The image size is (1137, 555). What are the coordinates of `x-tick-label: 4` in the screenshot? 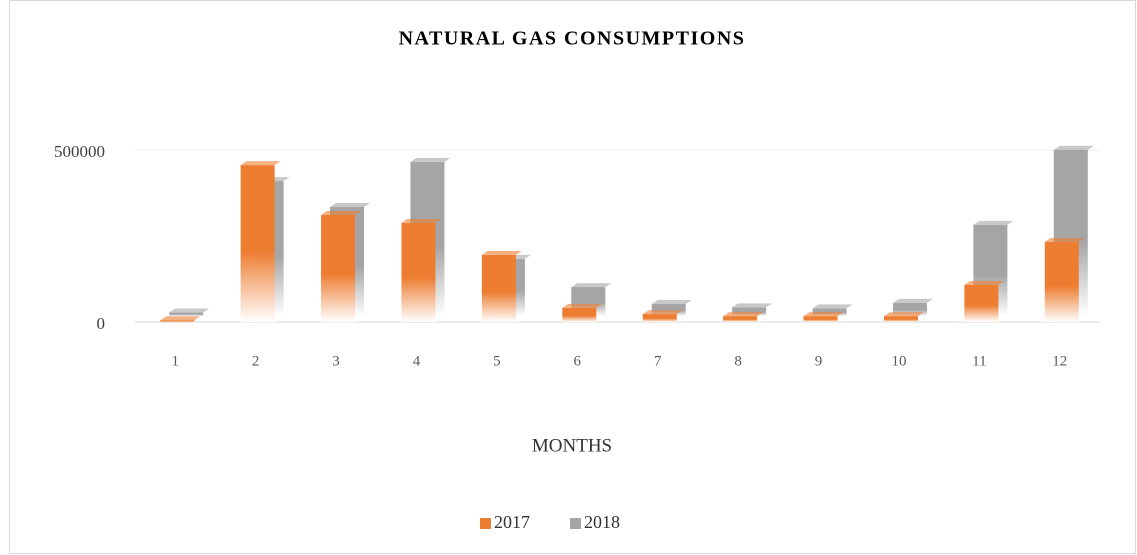 It's located at (417, 361).